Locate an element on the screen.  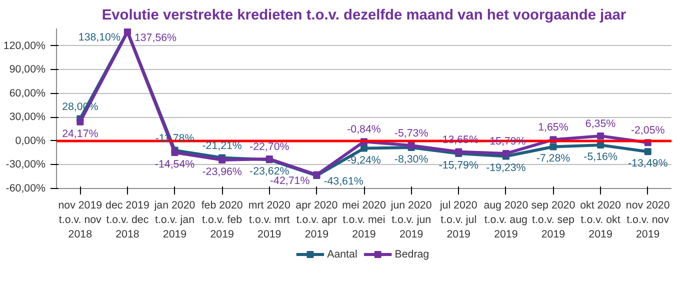
data-label: -7,28% is located at coordinates (553, 158).